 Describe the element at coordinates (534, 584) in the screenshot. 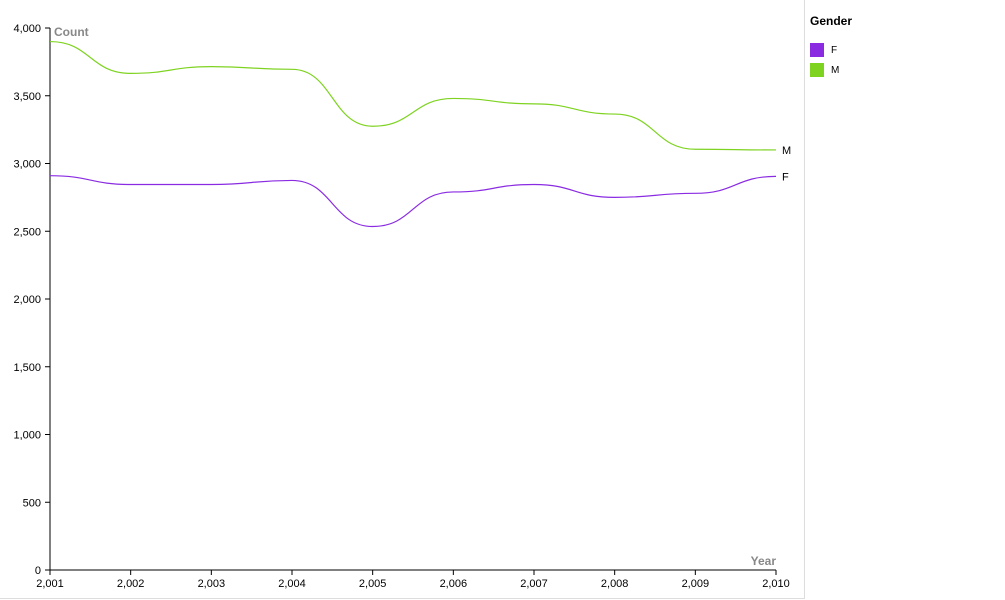

I see `x-tick-label: 2,007` at that location.